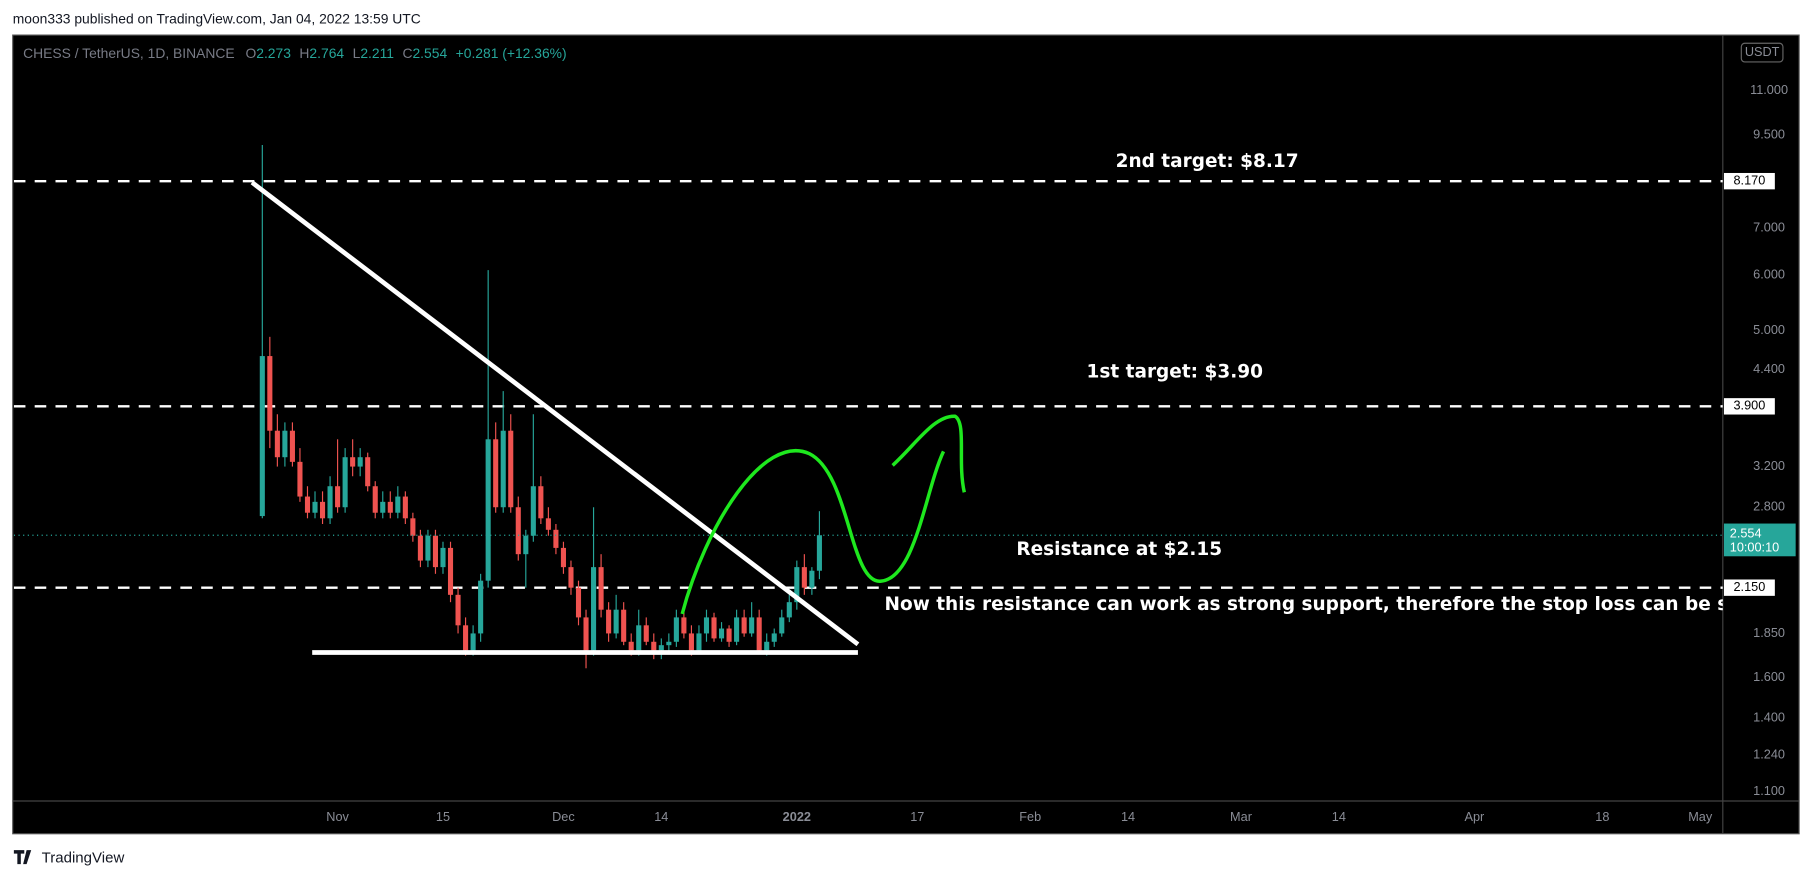  What do you see at coordinates (1769, 273) in the screenshot?
I see `y-tick-label: 6.000` at bounding box center [1769, 273].